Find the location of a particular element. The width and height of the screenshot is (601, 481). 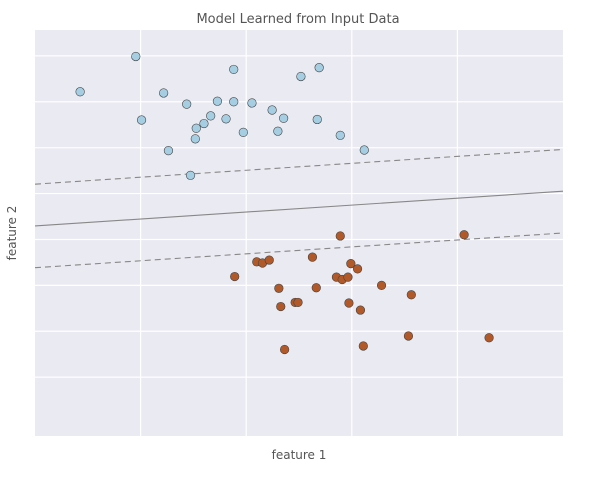

chart-title: Model Learned from Input Data is located at coordinates (297, 19).